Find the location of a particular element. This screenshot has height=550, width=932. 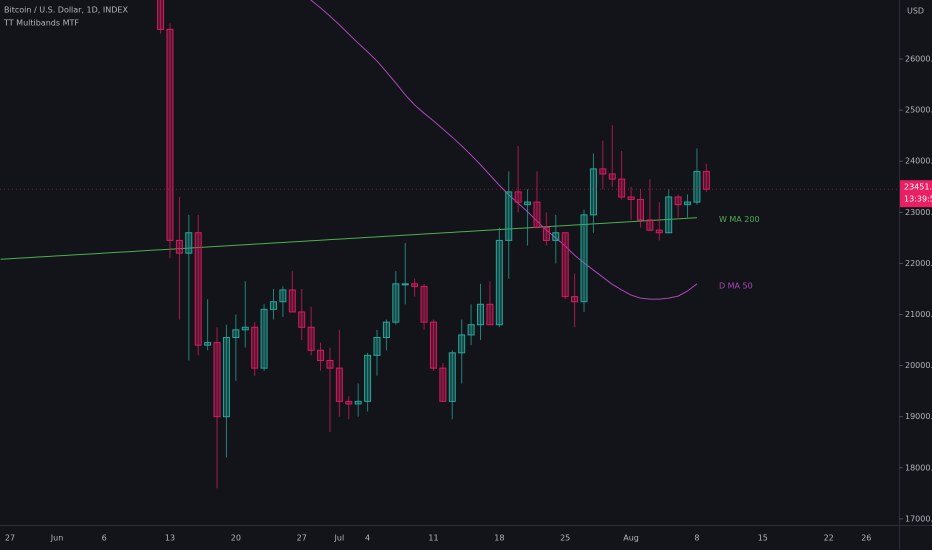

x-tick-label: 22 is located at coordinates (829, 538).